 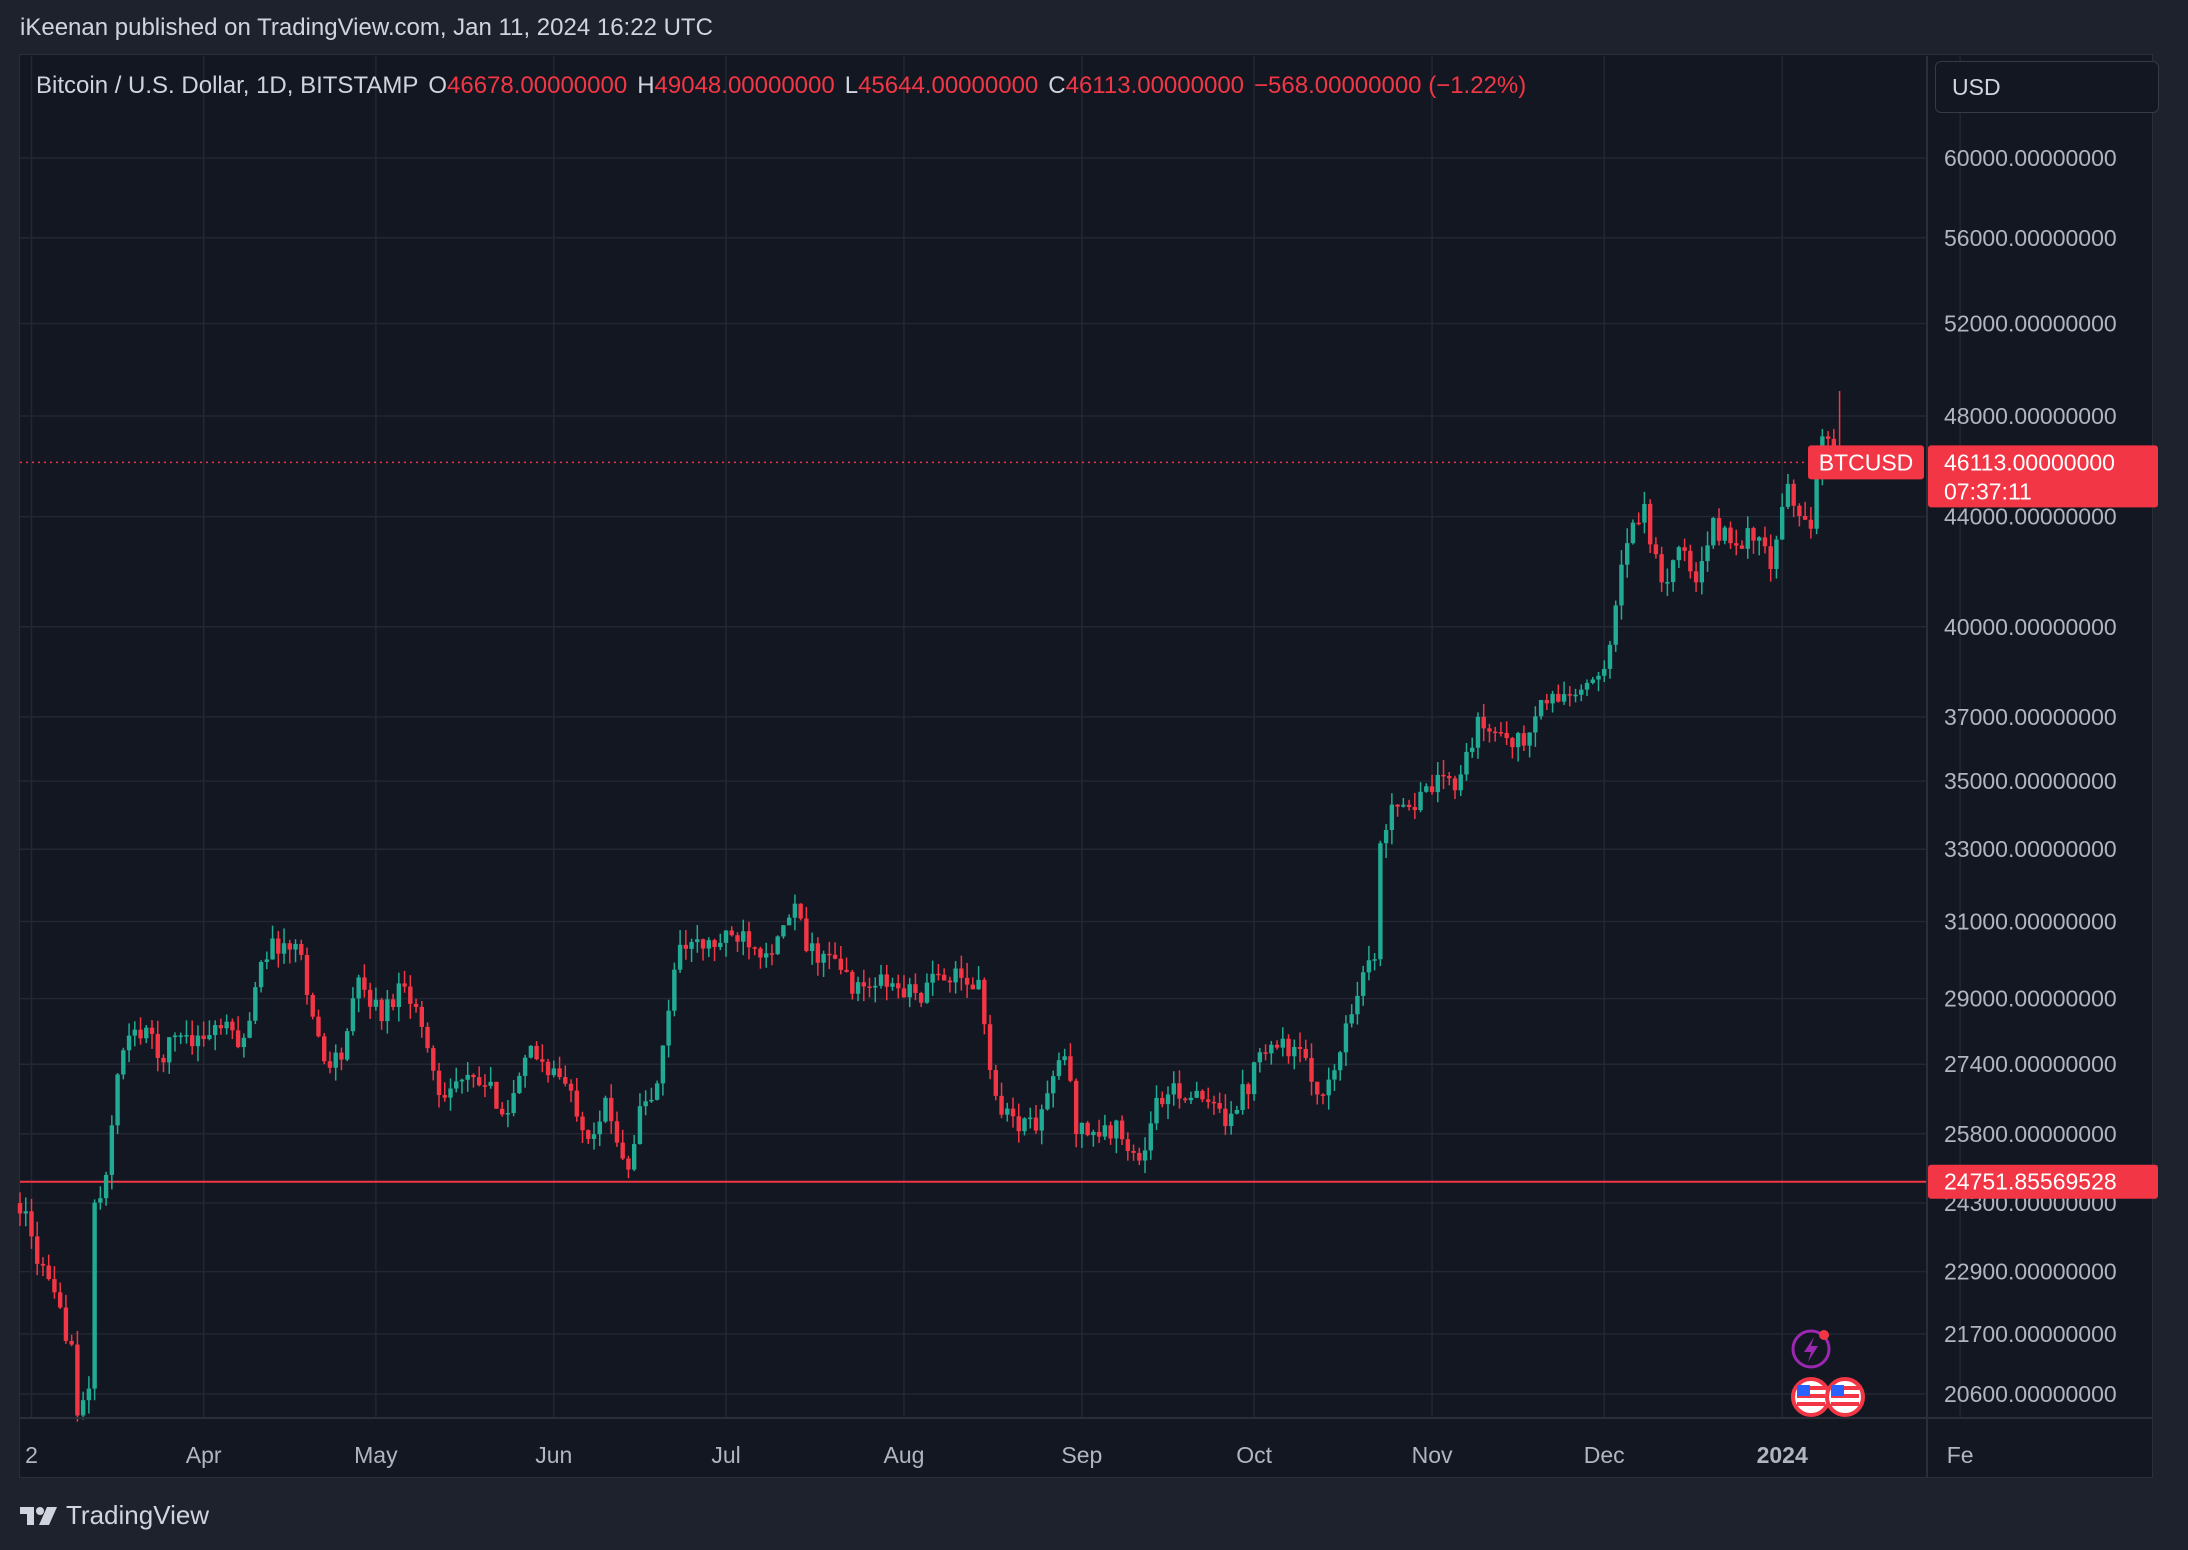 I want to click on lightning-event-icon, so click(x=1811, y=1349).